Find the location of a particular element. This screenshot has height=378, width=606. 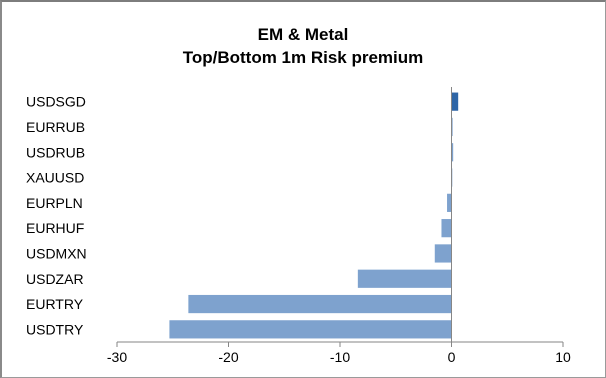

x-tick-label: -30 is located at coordinates (117, 357).